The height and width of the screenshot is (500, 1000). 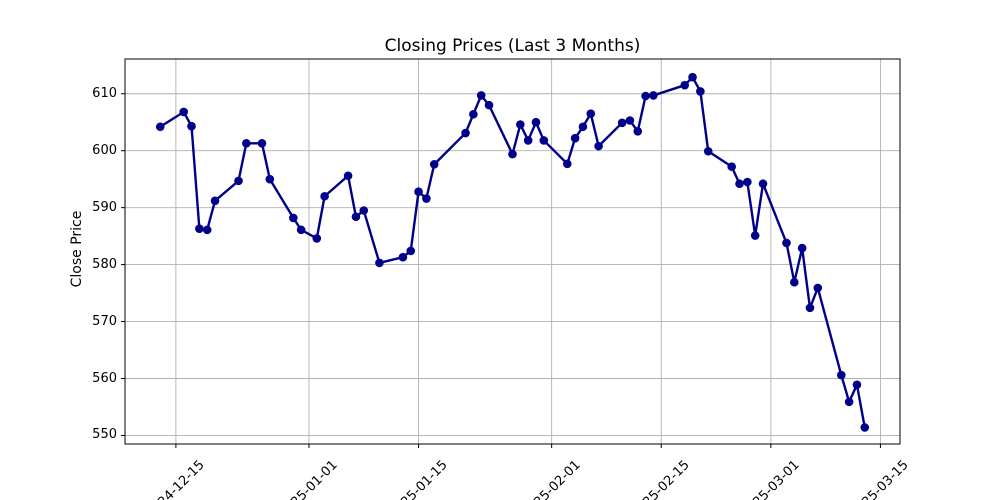 I want to click on y-tick-label: 560, so click(x=104, y=378).